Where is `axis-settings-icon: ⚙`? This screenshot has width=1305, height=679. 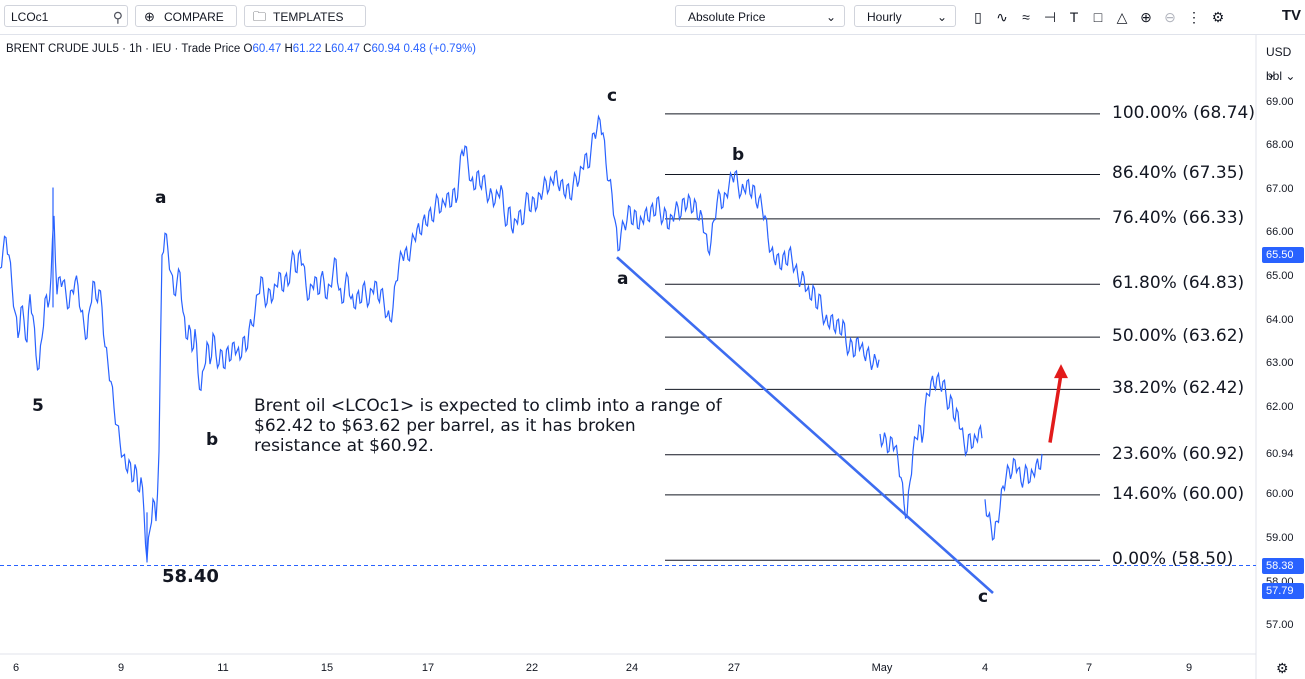 axis-settings-icon: ⚙ is located at coordinates (1282, 668).